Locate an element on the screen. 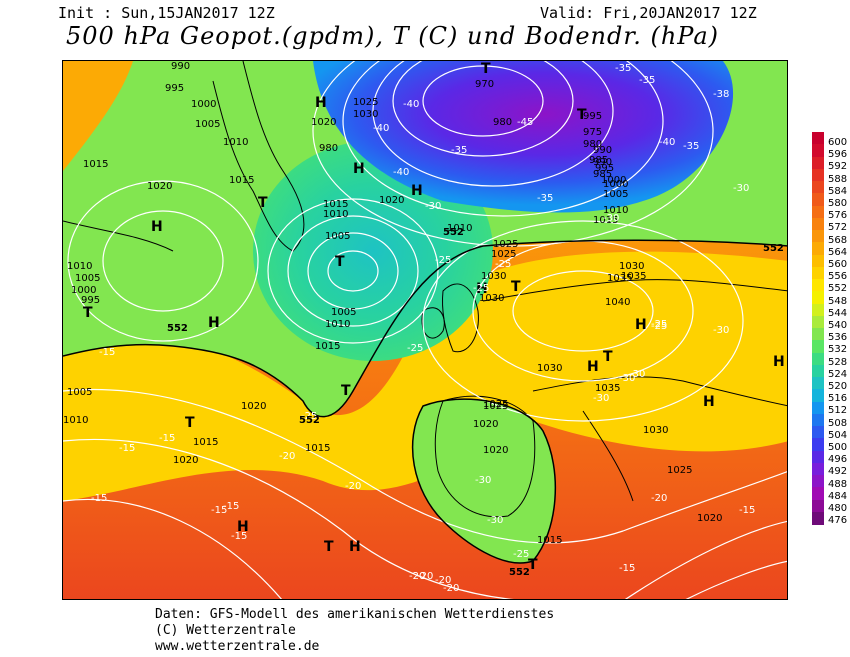 This screenshot has width=850, height=657. colorbar-label: 528 is located at coordinates (838, 362).